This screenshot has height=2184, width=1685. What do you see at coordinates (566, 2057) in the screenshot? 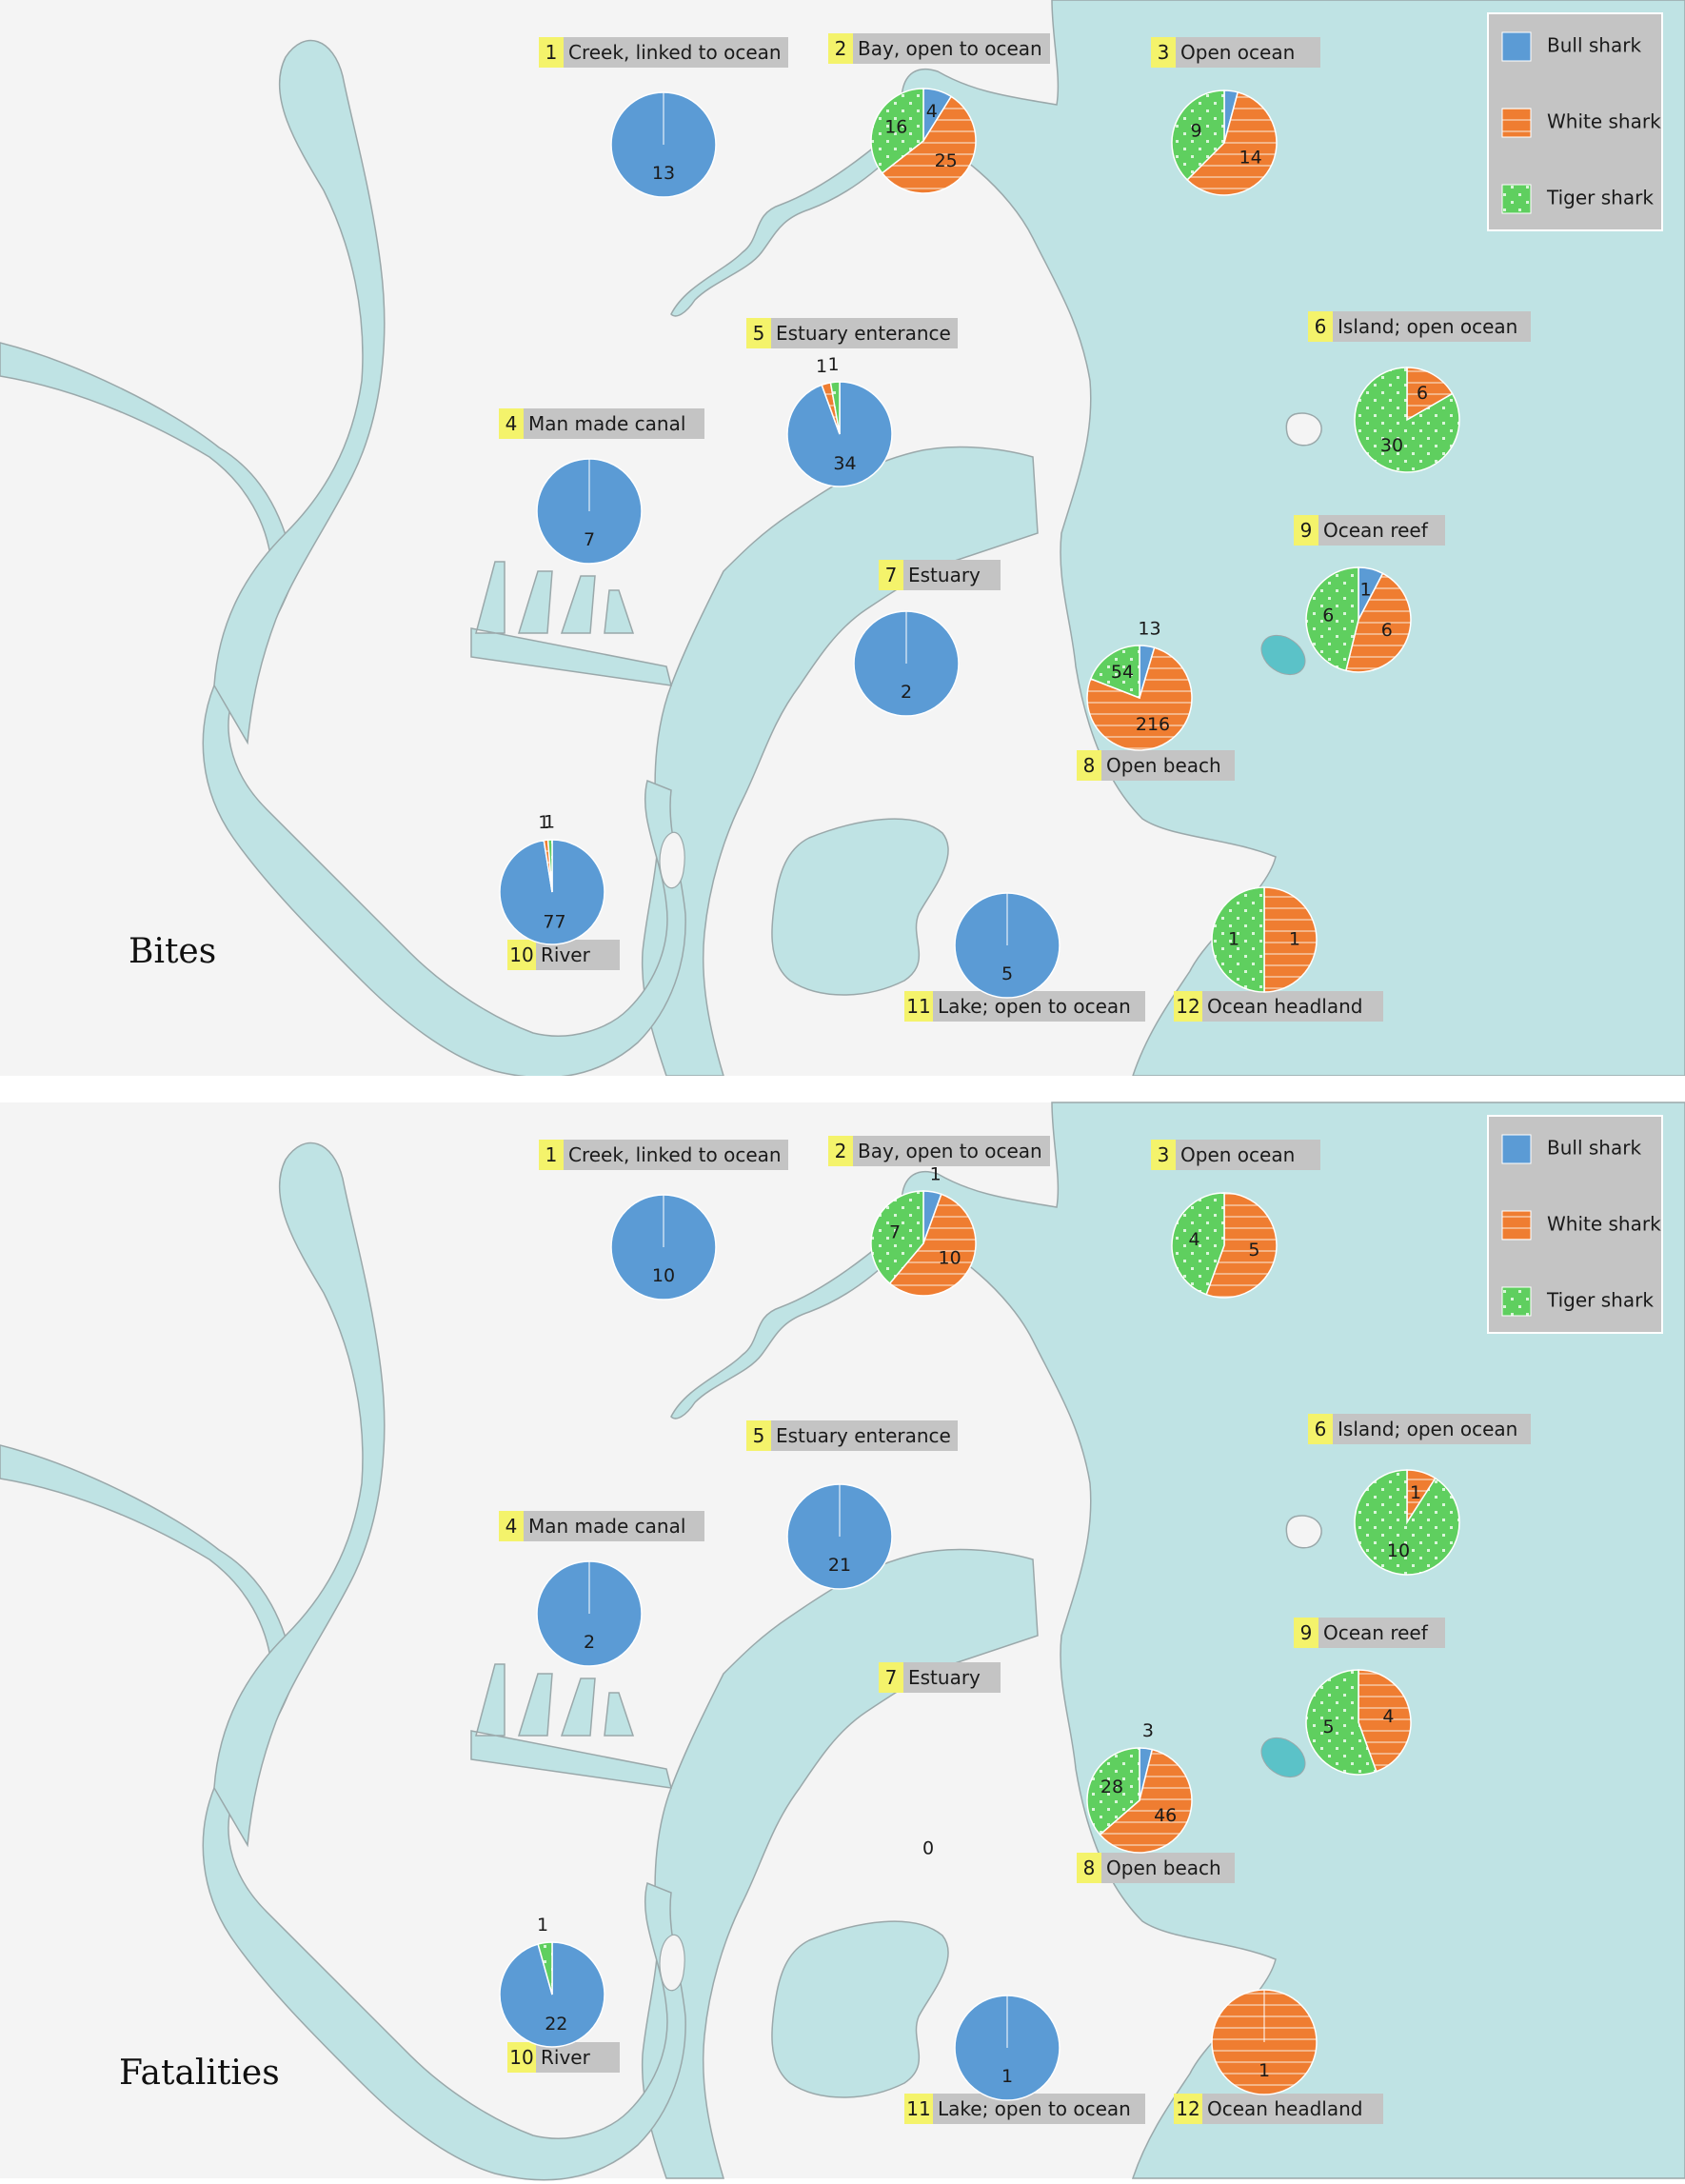
I see `location-name: River` at bounding box center [566, 2057].